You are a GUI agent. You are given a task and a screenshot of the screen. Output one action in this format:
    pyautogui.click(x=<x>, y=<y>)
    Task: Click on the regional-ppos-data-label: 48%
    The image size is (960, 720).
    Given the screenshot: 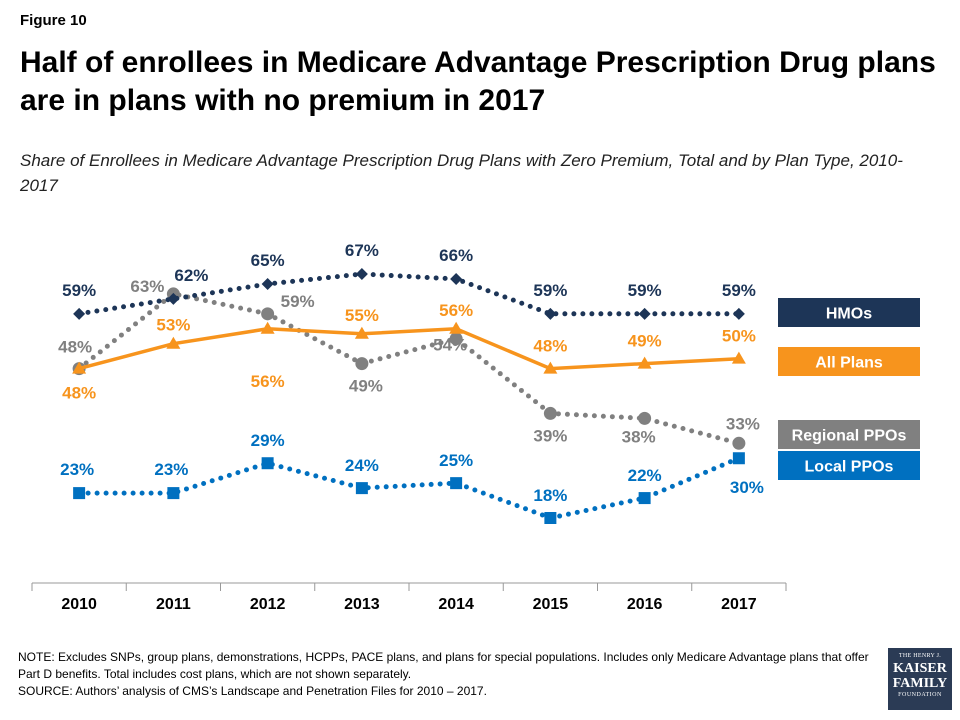 What is the action you would take?
    pyautogui.click(x=75, y=347)
    